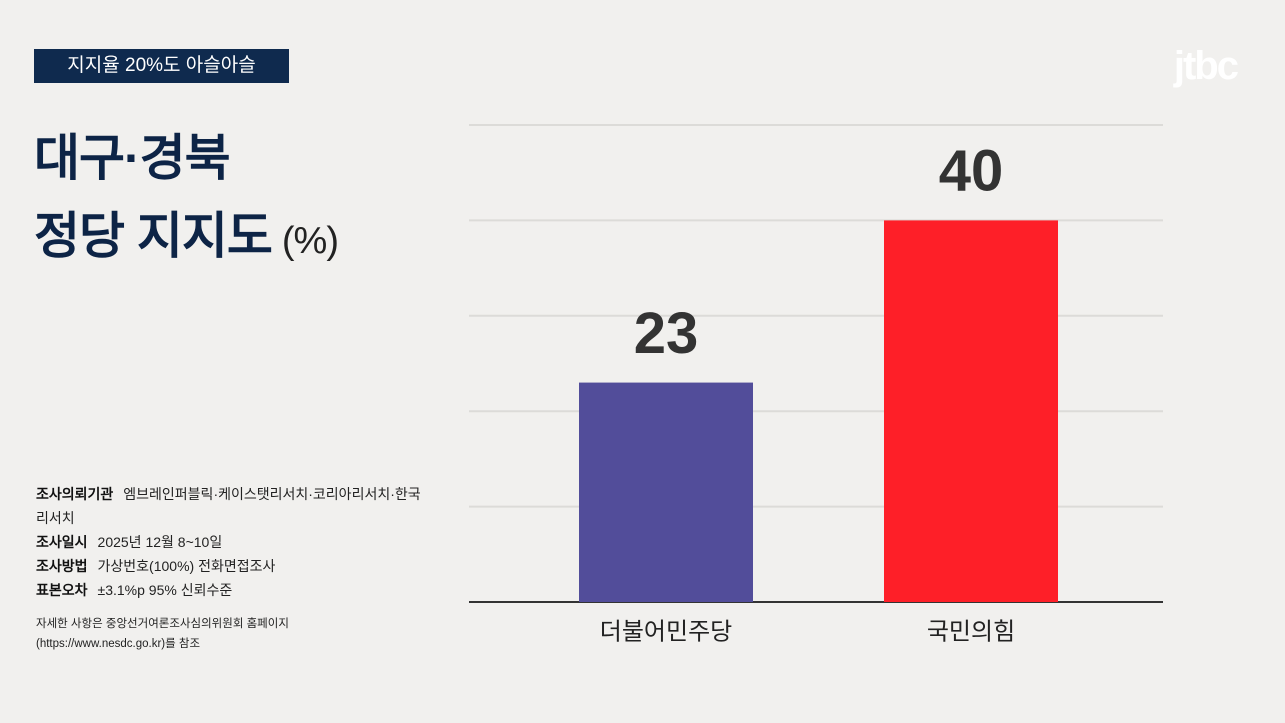  What do you see at coordinates (971, 631) in the screenshot?
I see `x-tick-label: 국민의힘` at bounding box center [971, 631].